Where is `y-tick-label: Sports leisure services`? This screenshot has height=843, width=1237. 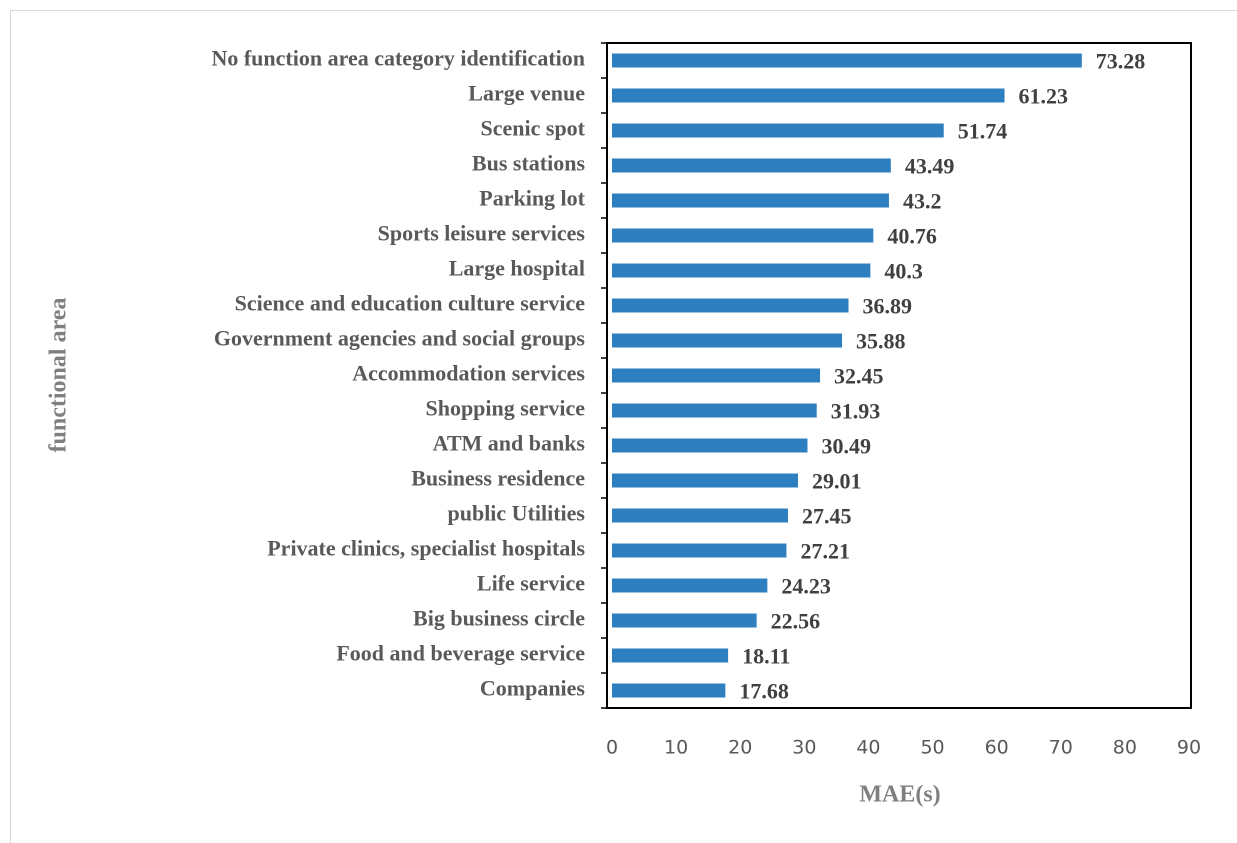
y-tick-label: Sports leisure services is located at coordinates (482, 233).